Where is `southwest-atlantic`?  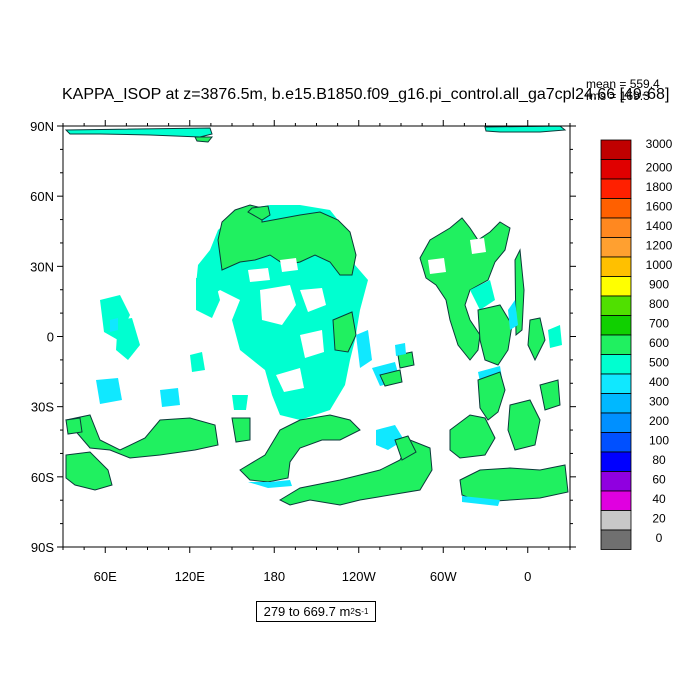
southwest-atlantic is located at coordinates (472, 436).